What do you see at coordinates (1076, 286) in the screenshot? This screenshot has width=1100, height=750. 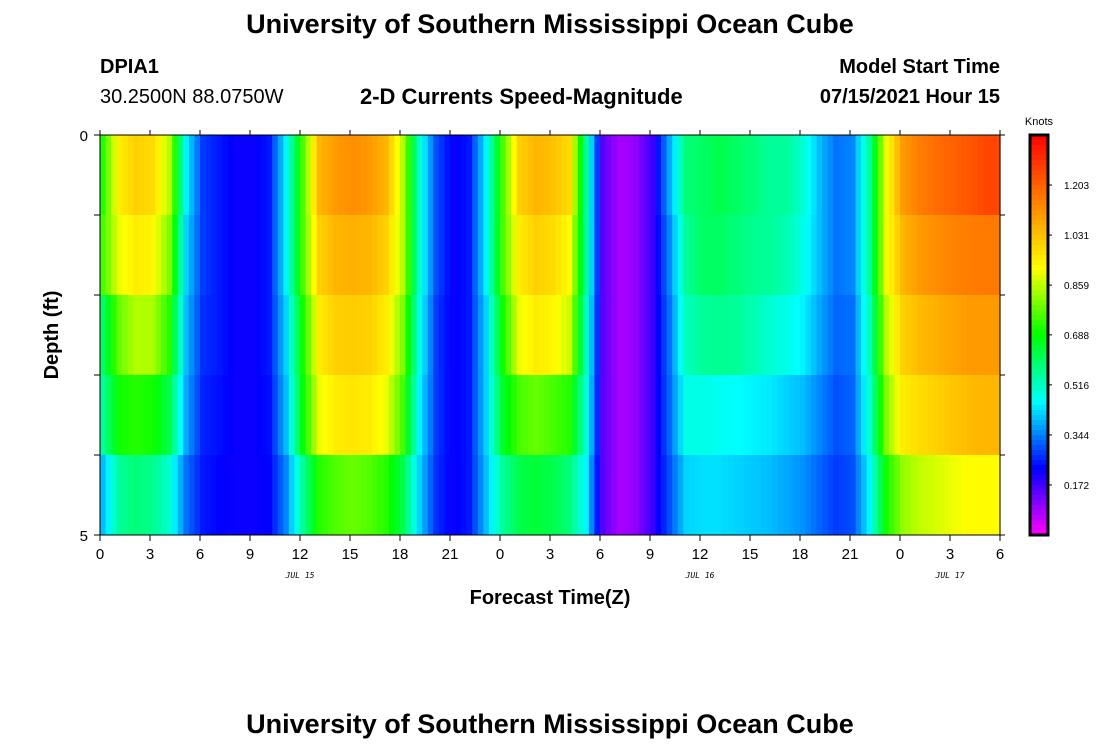 I see `colorbar-tick-label: 0.859` at bounding box center [1076, 286].